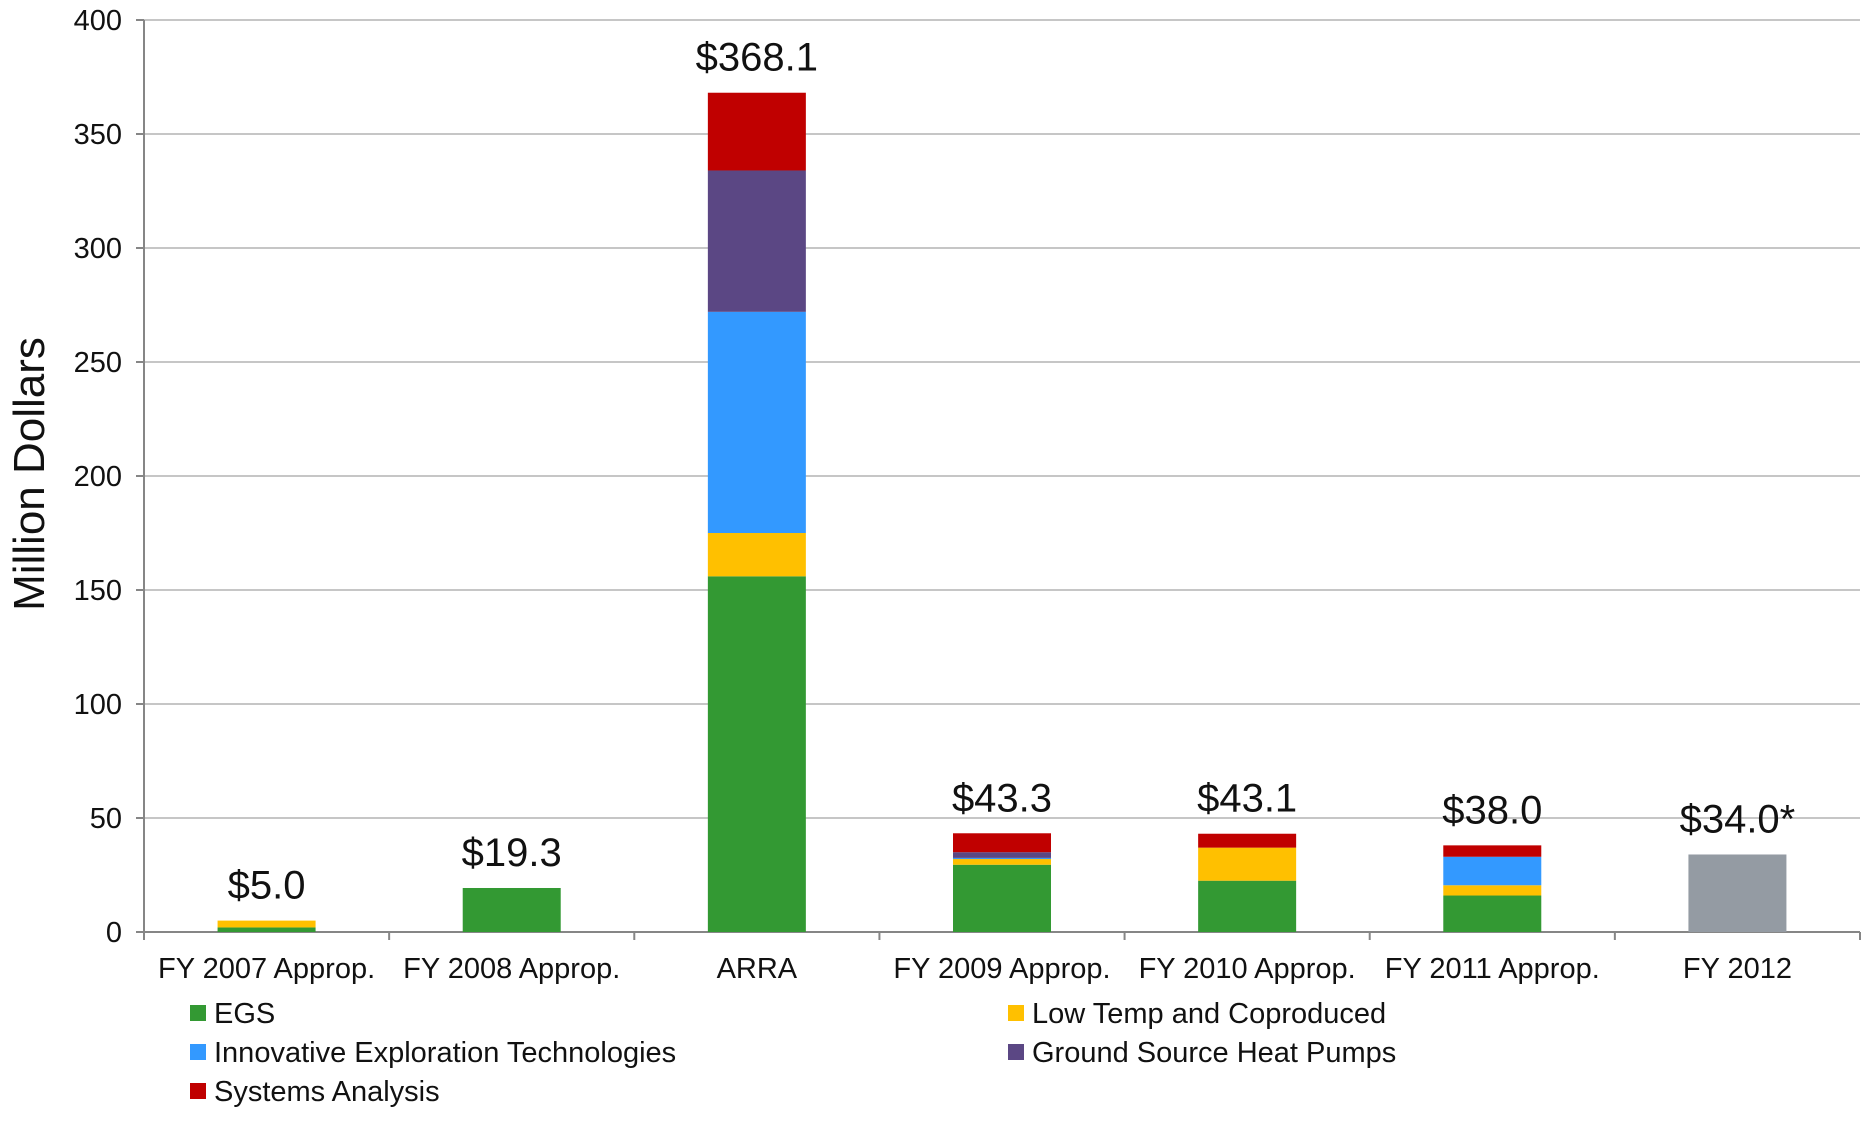  What do you see at coordinates (511, 969) in the screenshot?
I see `x-category-label: FY 2008 Approp.` at bounding box center [511, 969].